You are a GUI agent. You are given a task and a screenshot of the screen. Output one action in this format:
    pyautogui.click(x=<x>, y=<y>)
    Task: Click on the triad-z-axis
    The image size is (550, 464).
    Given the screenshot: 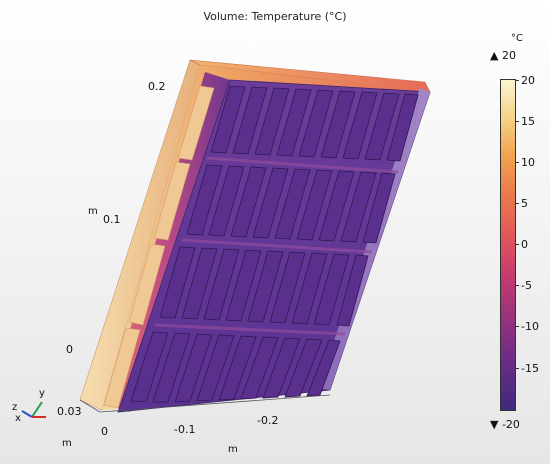 What is the action you would take?
    pyautogui.click(x=27, y=414)
    